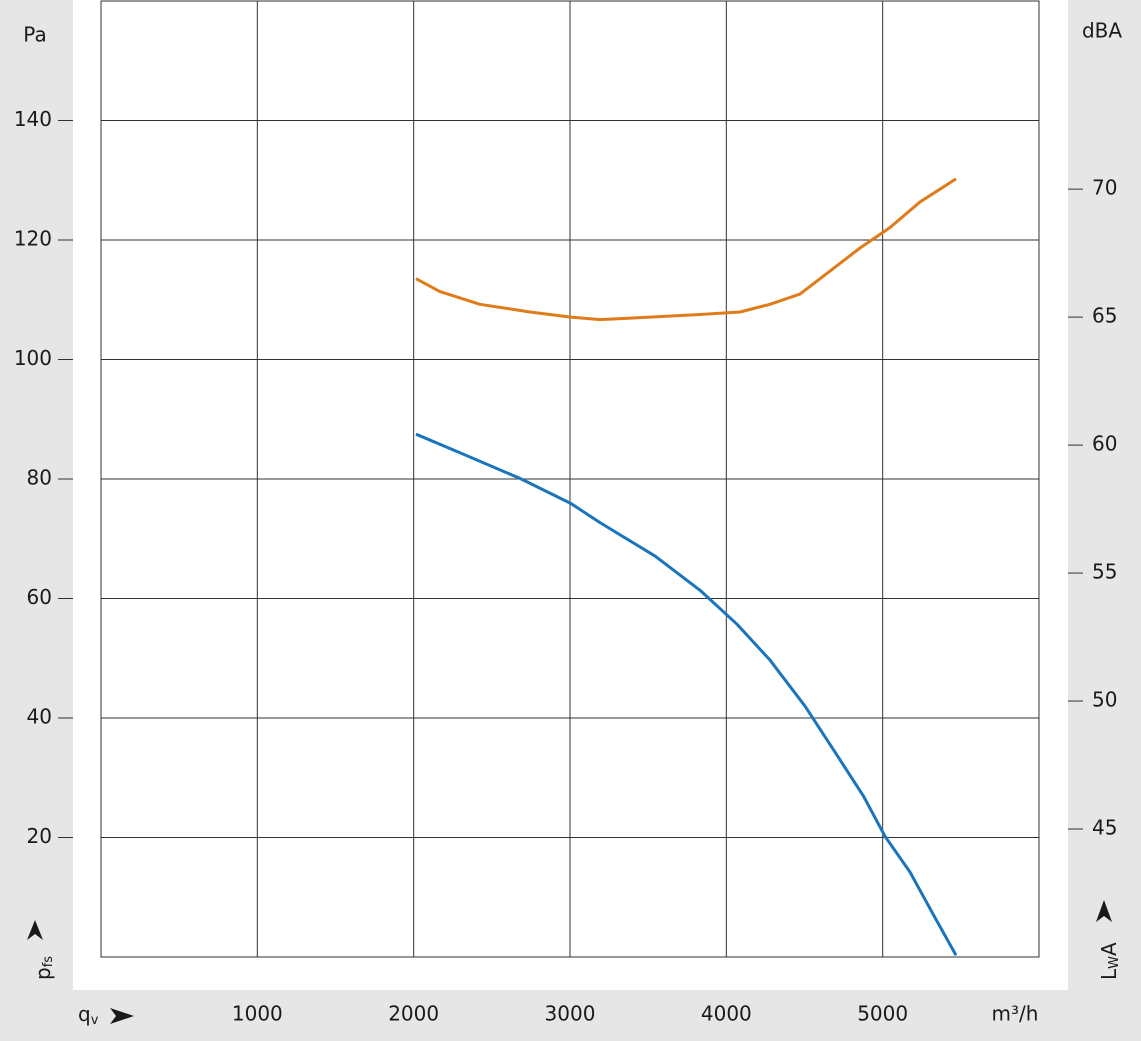  What do you see at coordinates (34, 35) in the screenshot?
I see `y-unit: Pa` at bounding box center [34, 35].